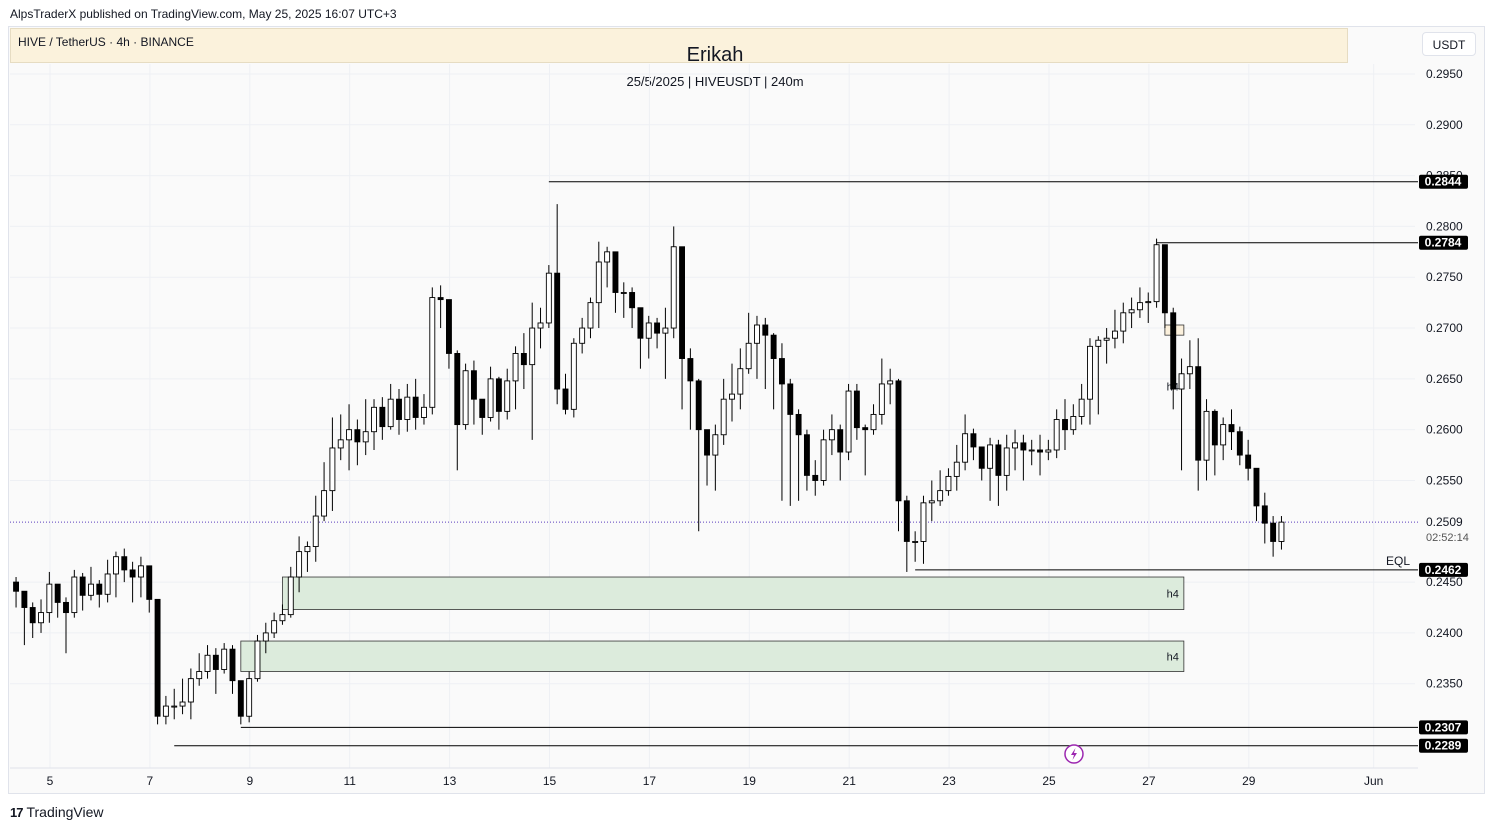 This screenshot has width=1494, height=830. Describe the element at coordinates (550, 781) in the screenshot. I see `x-tick-label: 15` at that location.